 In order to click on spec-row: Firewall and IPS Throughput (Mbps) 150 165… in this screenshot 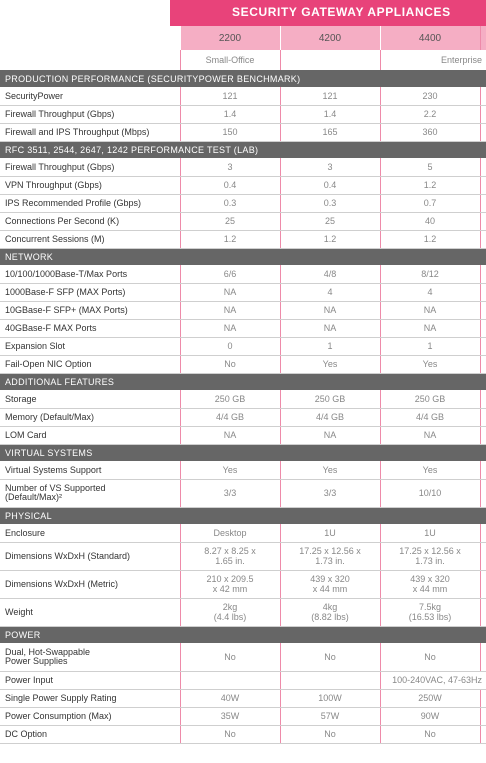, I will do `click(243, 132)`.